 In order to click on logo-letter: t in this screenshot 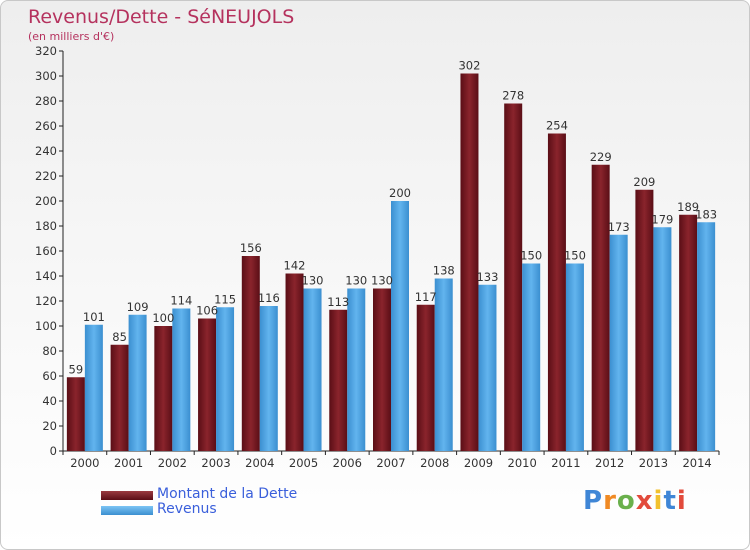, I will do `click(670, 501)`.